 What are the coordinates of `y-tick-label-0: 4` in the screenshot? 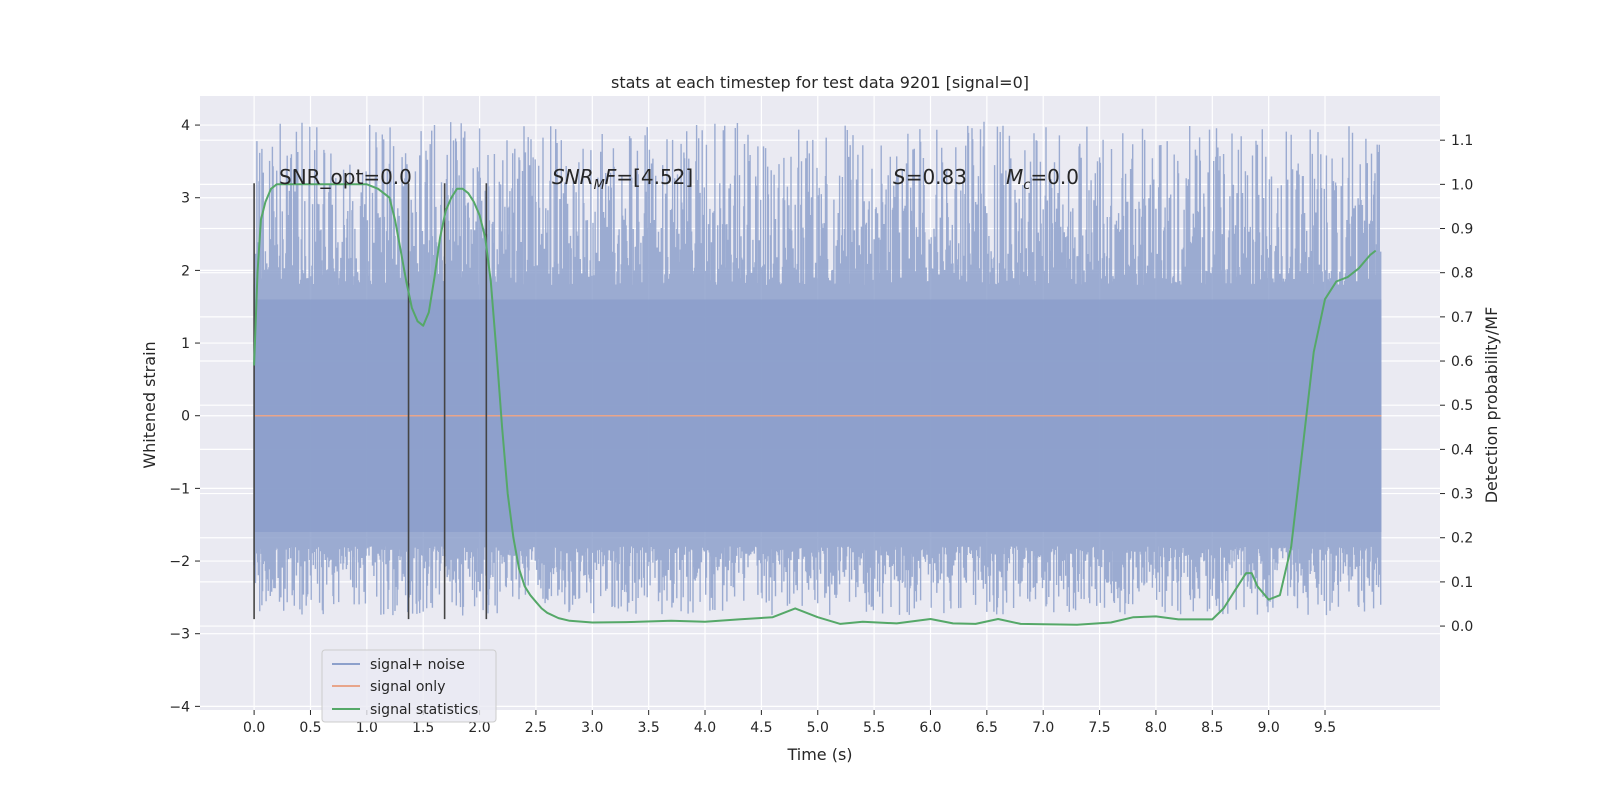 It's located at (185, 126).